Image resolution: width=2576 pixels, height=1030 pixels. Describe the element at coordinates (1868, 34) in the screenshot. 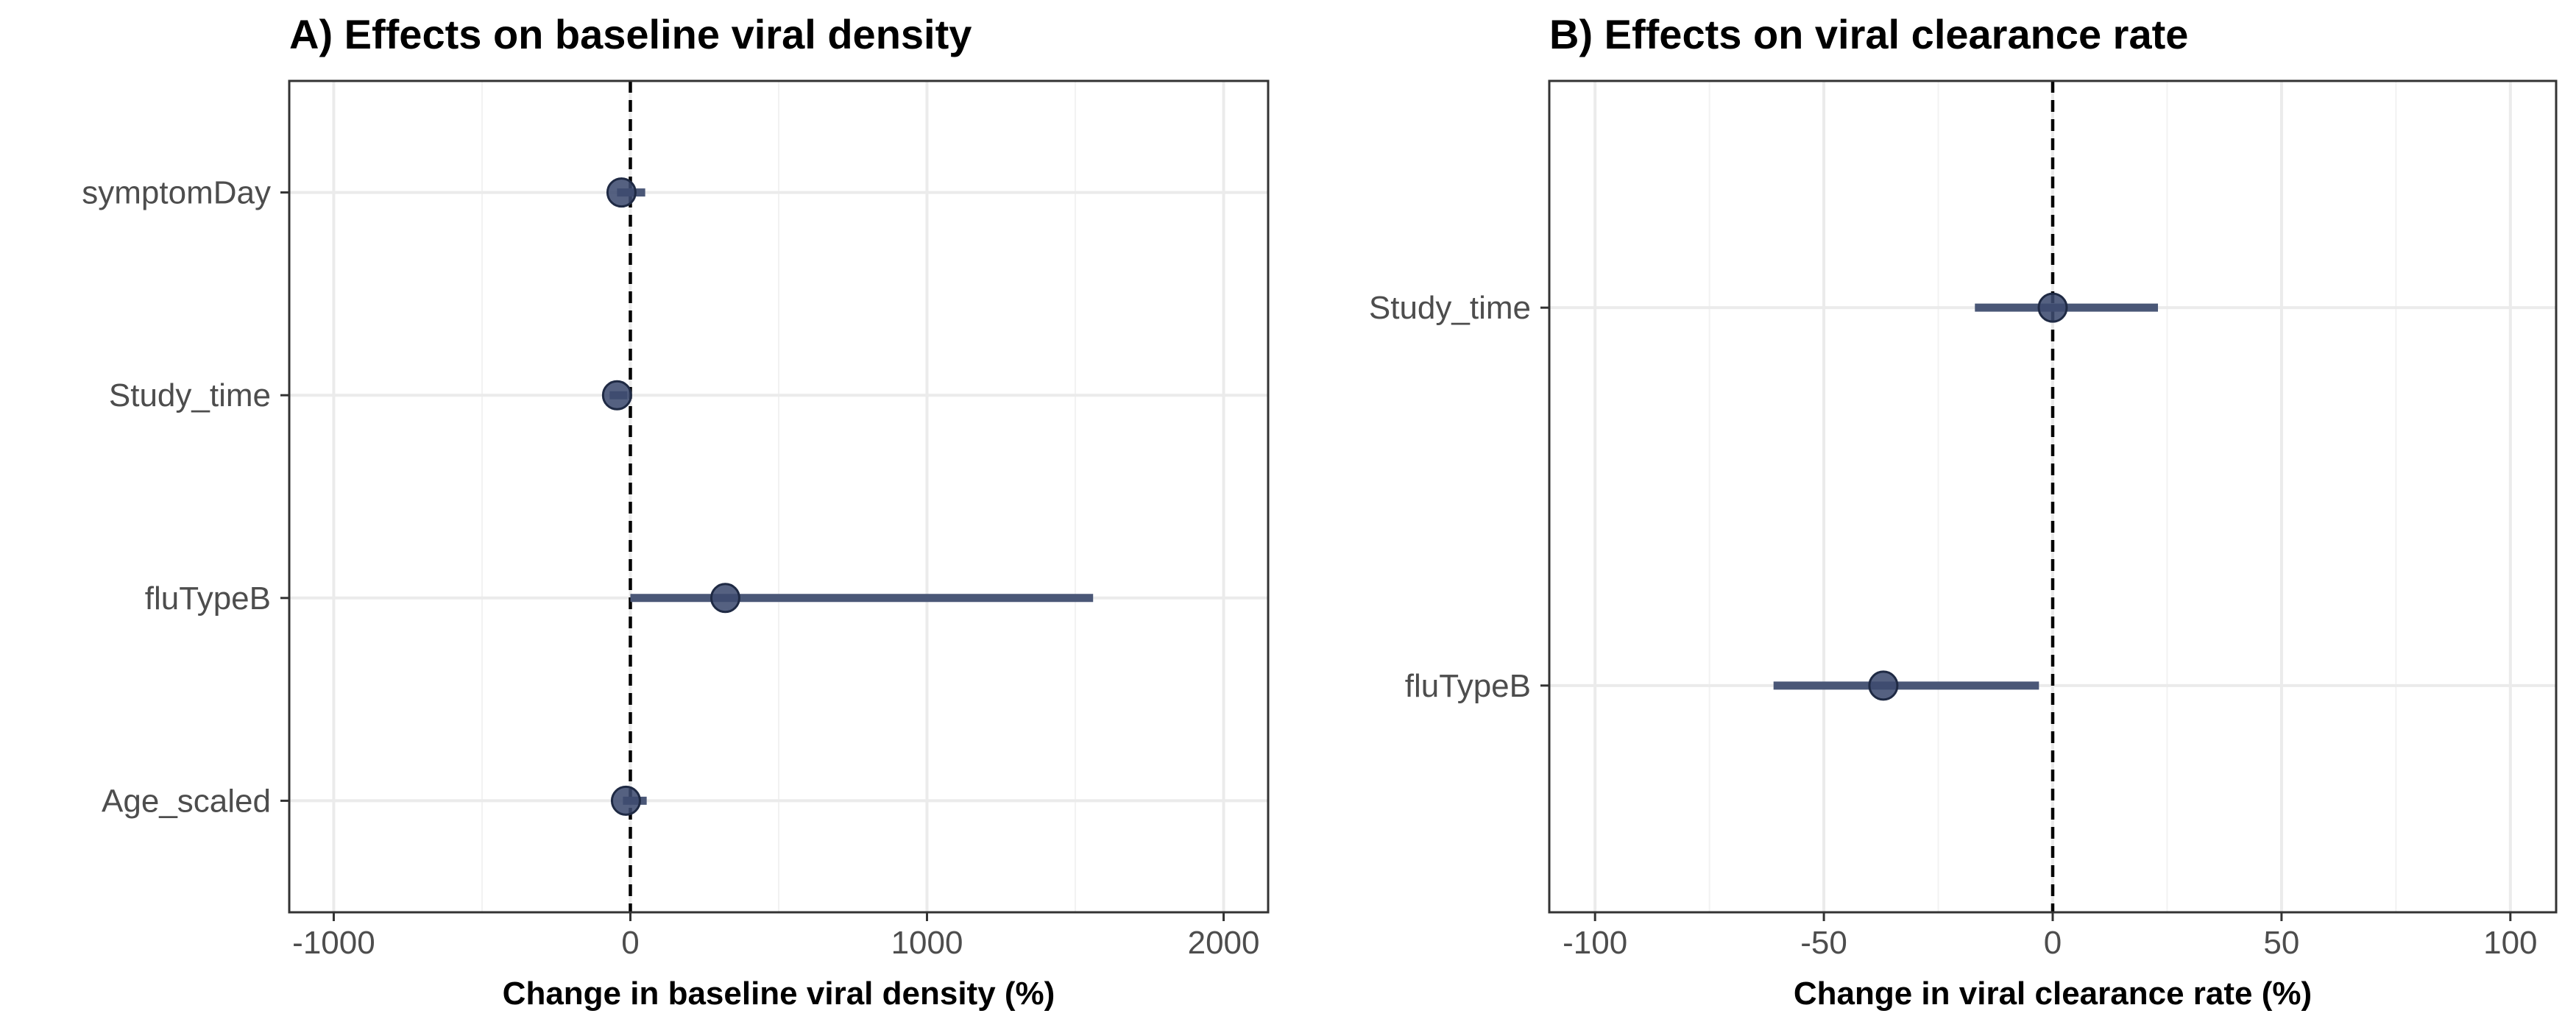

I see `panel-title: B) Effects on viral clearance rate` at that location.